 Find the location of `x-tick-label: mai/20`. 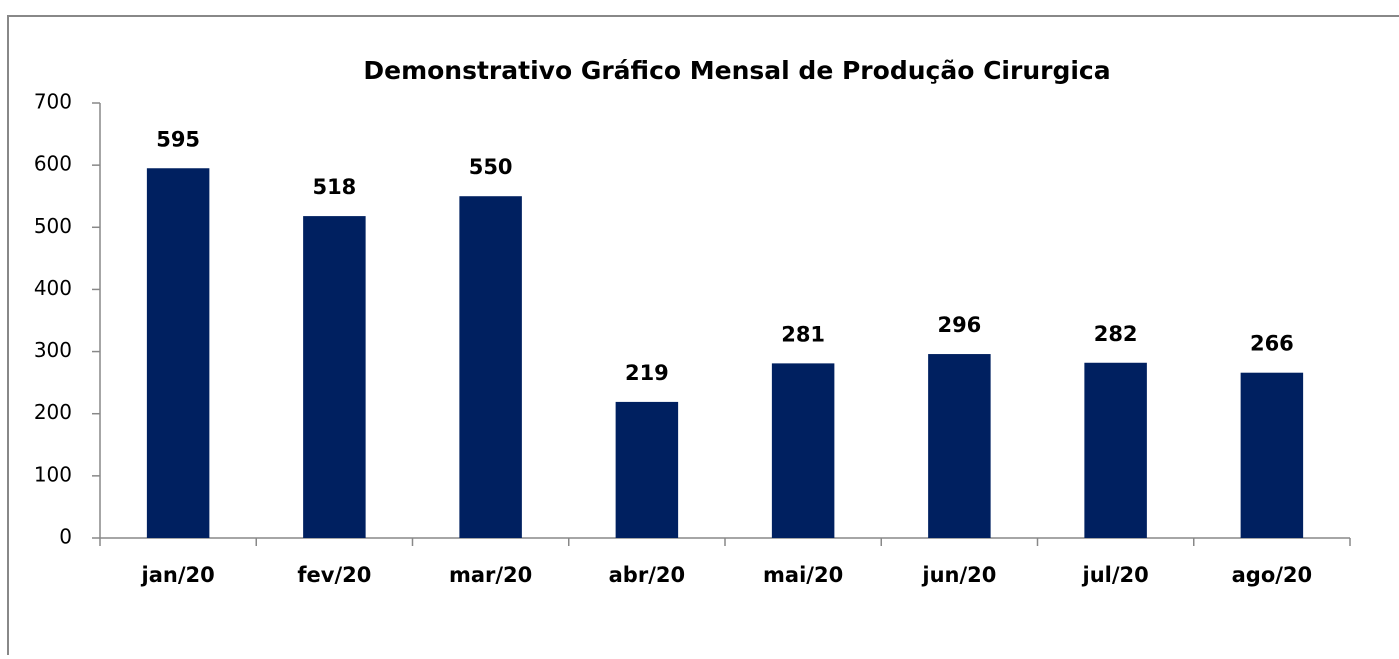

x-tick-label: mai/20 is located at coordinates (803, 575).